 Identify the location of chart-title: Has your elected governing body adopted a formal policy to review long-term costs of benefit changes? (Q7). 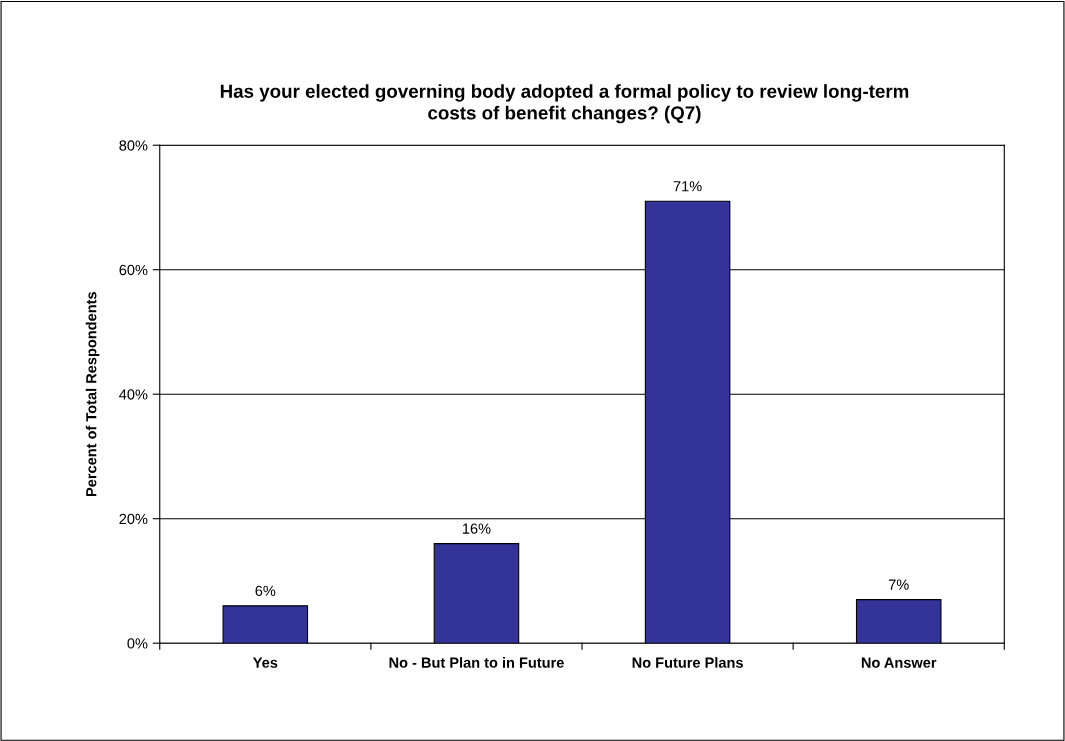
(564, 104).